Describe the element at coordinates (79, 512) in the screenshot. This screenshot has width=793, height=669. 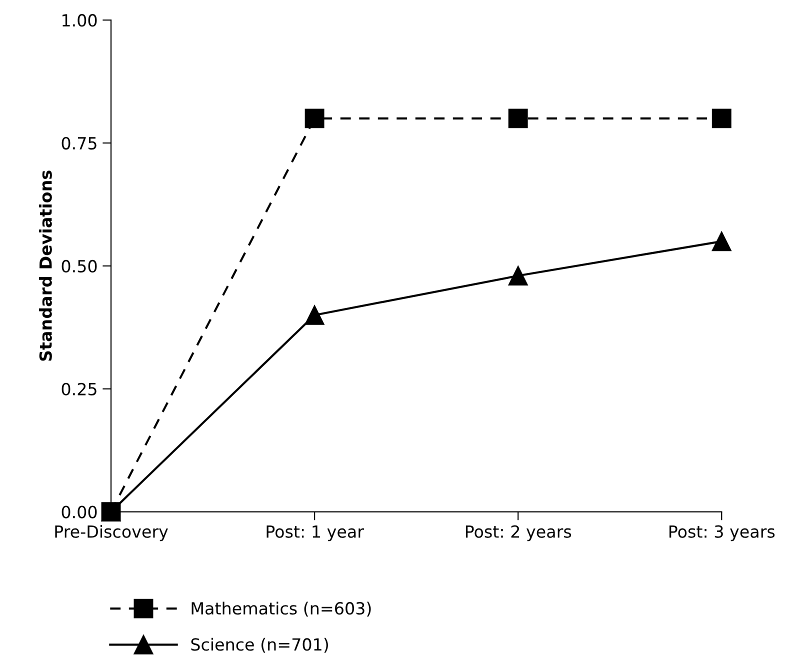
I see `y-tick-label: 0.00` at that location.